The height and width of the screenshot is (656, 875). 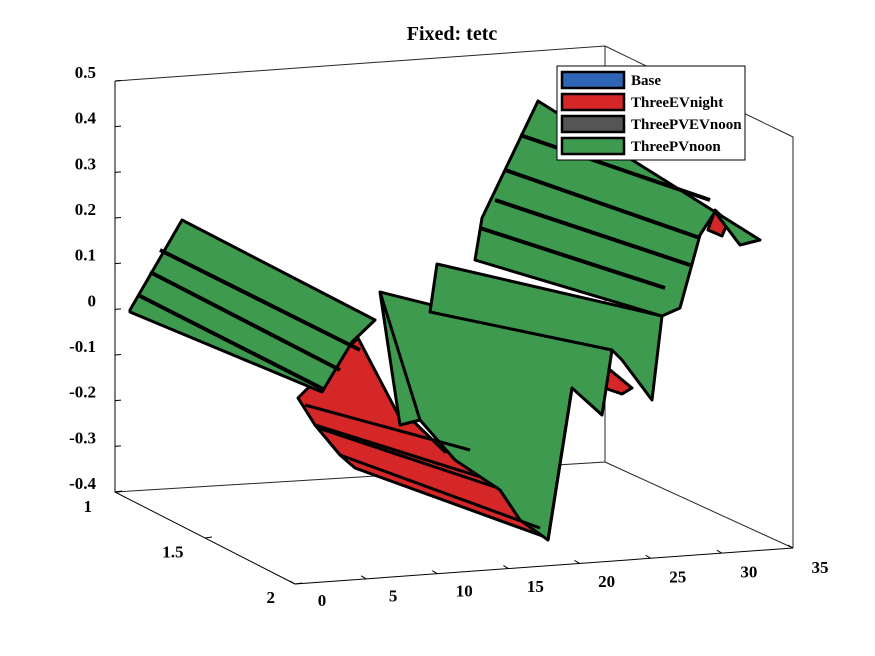 What do you see at coordinates (651, 113) in the screenshot?
I see `legend: Base ThreeEVnight ThreePVEVnoon ThreePVnoon` at bounding box center [651, 113].